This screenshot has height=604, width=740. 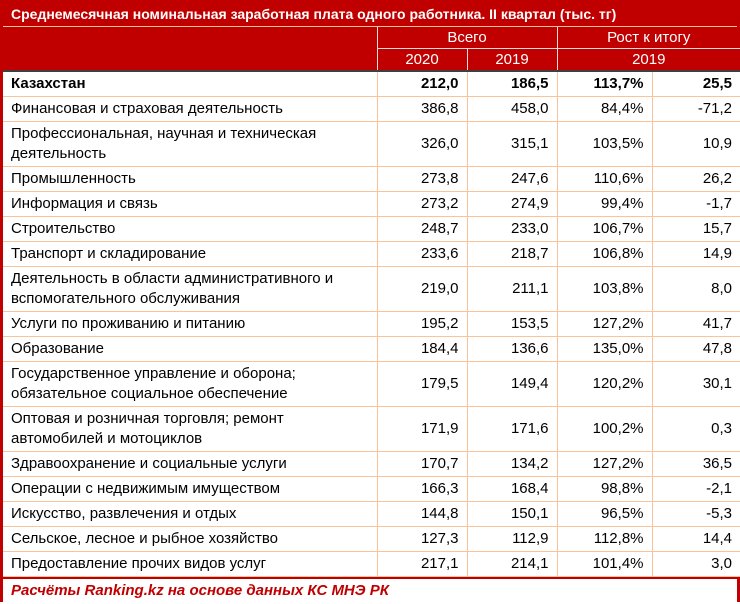 What do you see at coordinates (422, 349) in the screenshot?
I see `value-2020: 184,4` at bounding box center [422, 349].